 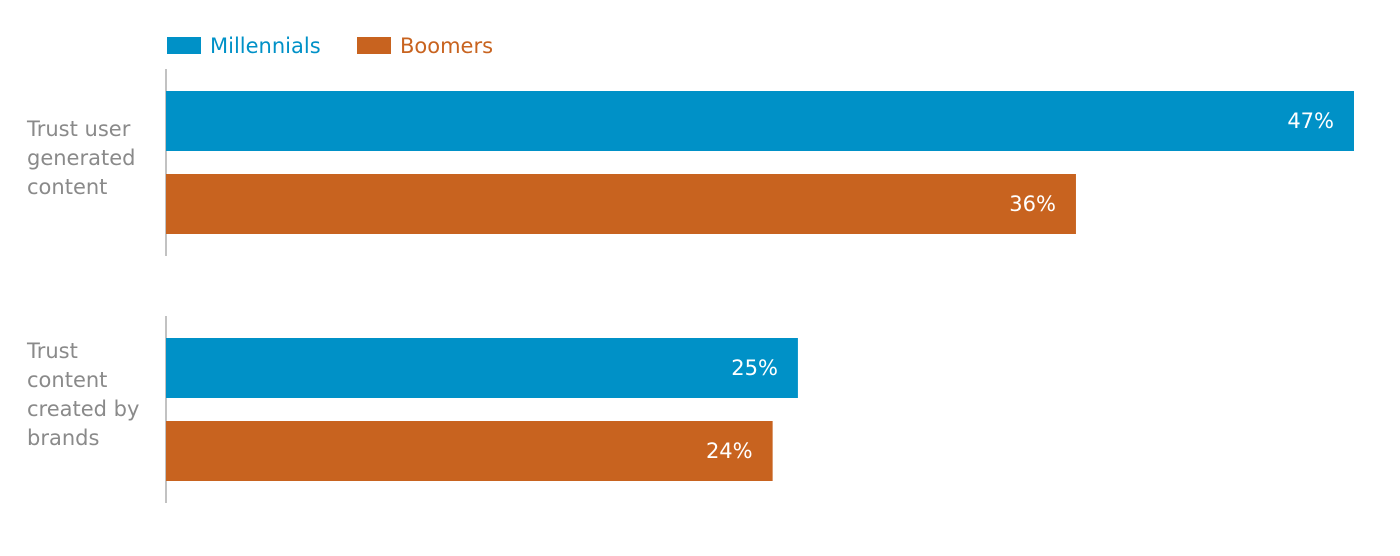 What do you see at coordinates (446, 46) in the screenshot?
I see `legend-label-boomers: Boomers` at bounding box center [446, 46].